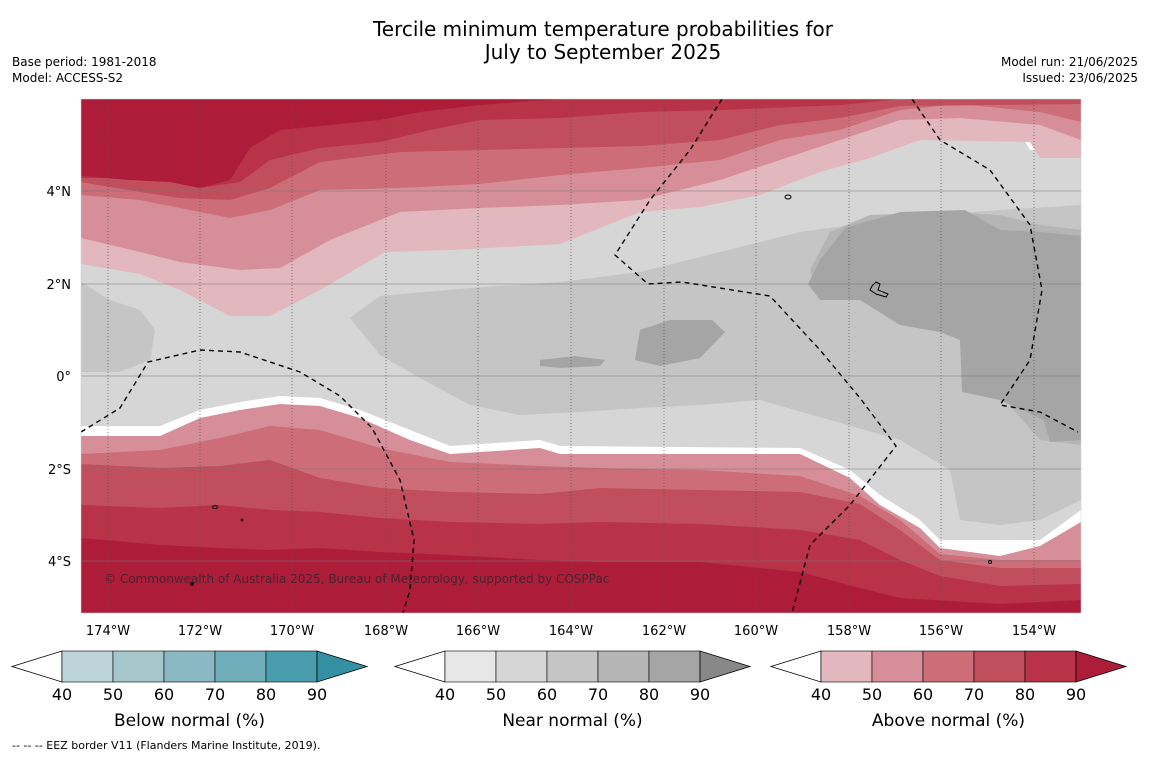 This screenshot has width=1150, height=758. Describe the element at coordinates (572, 362) in the screenshot. I see `near-normal-80-small` at that location.